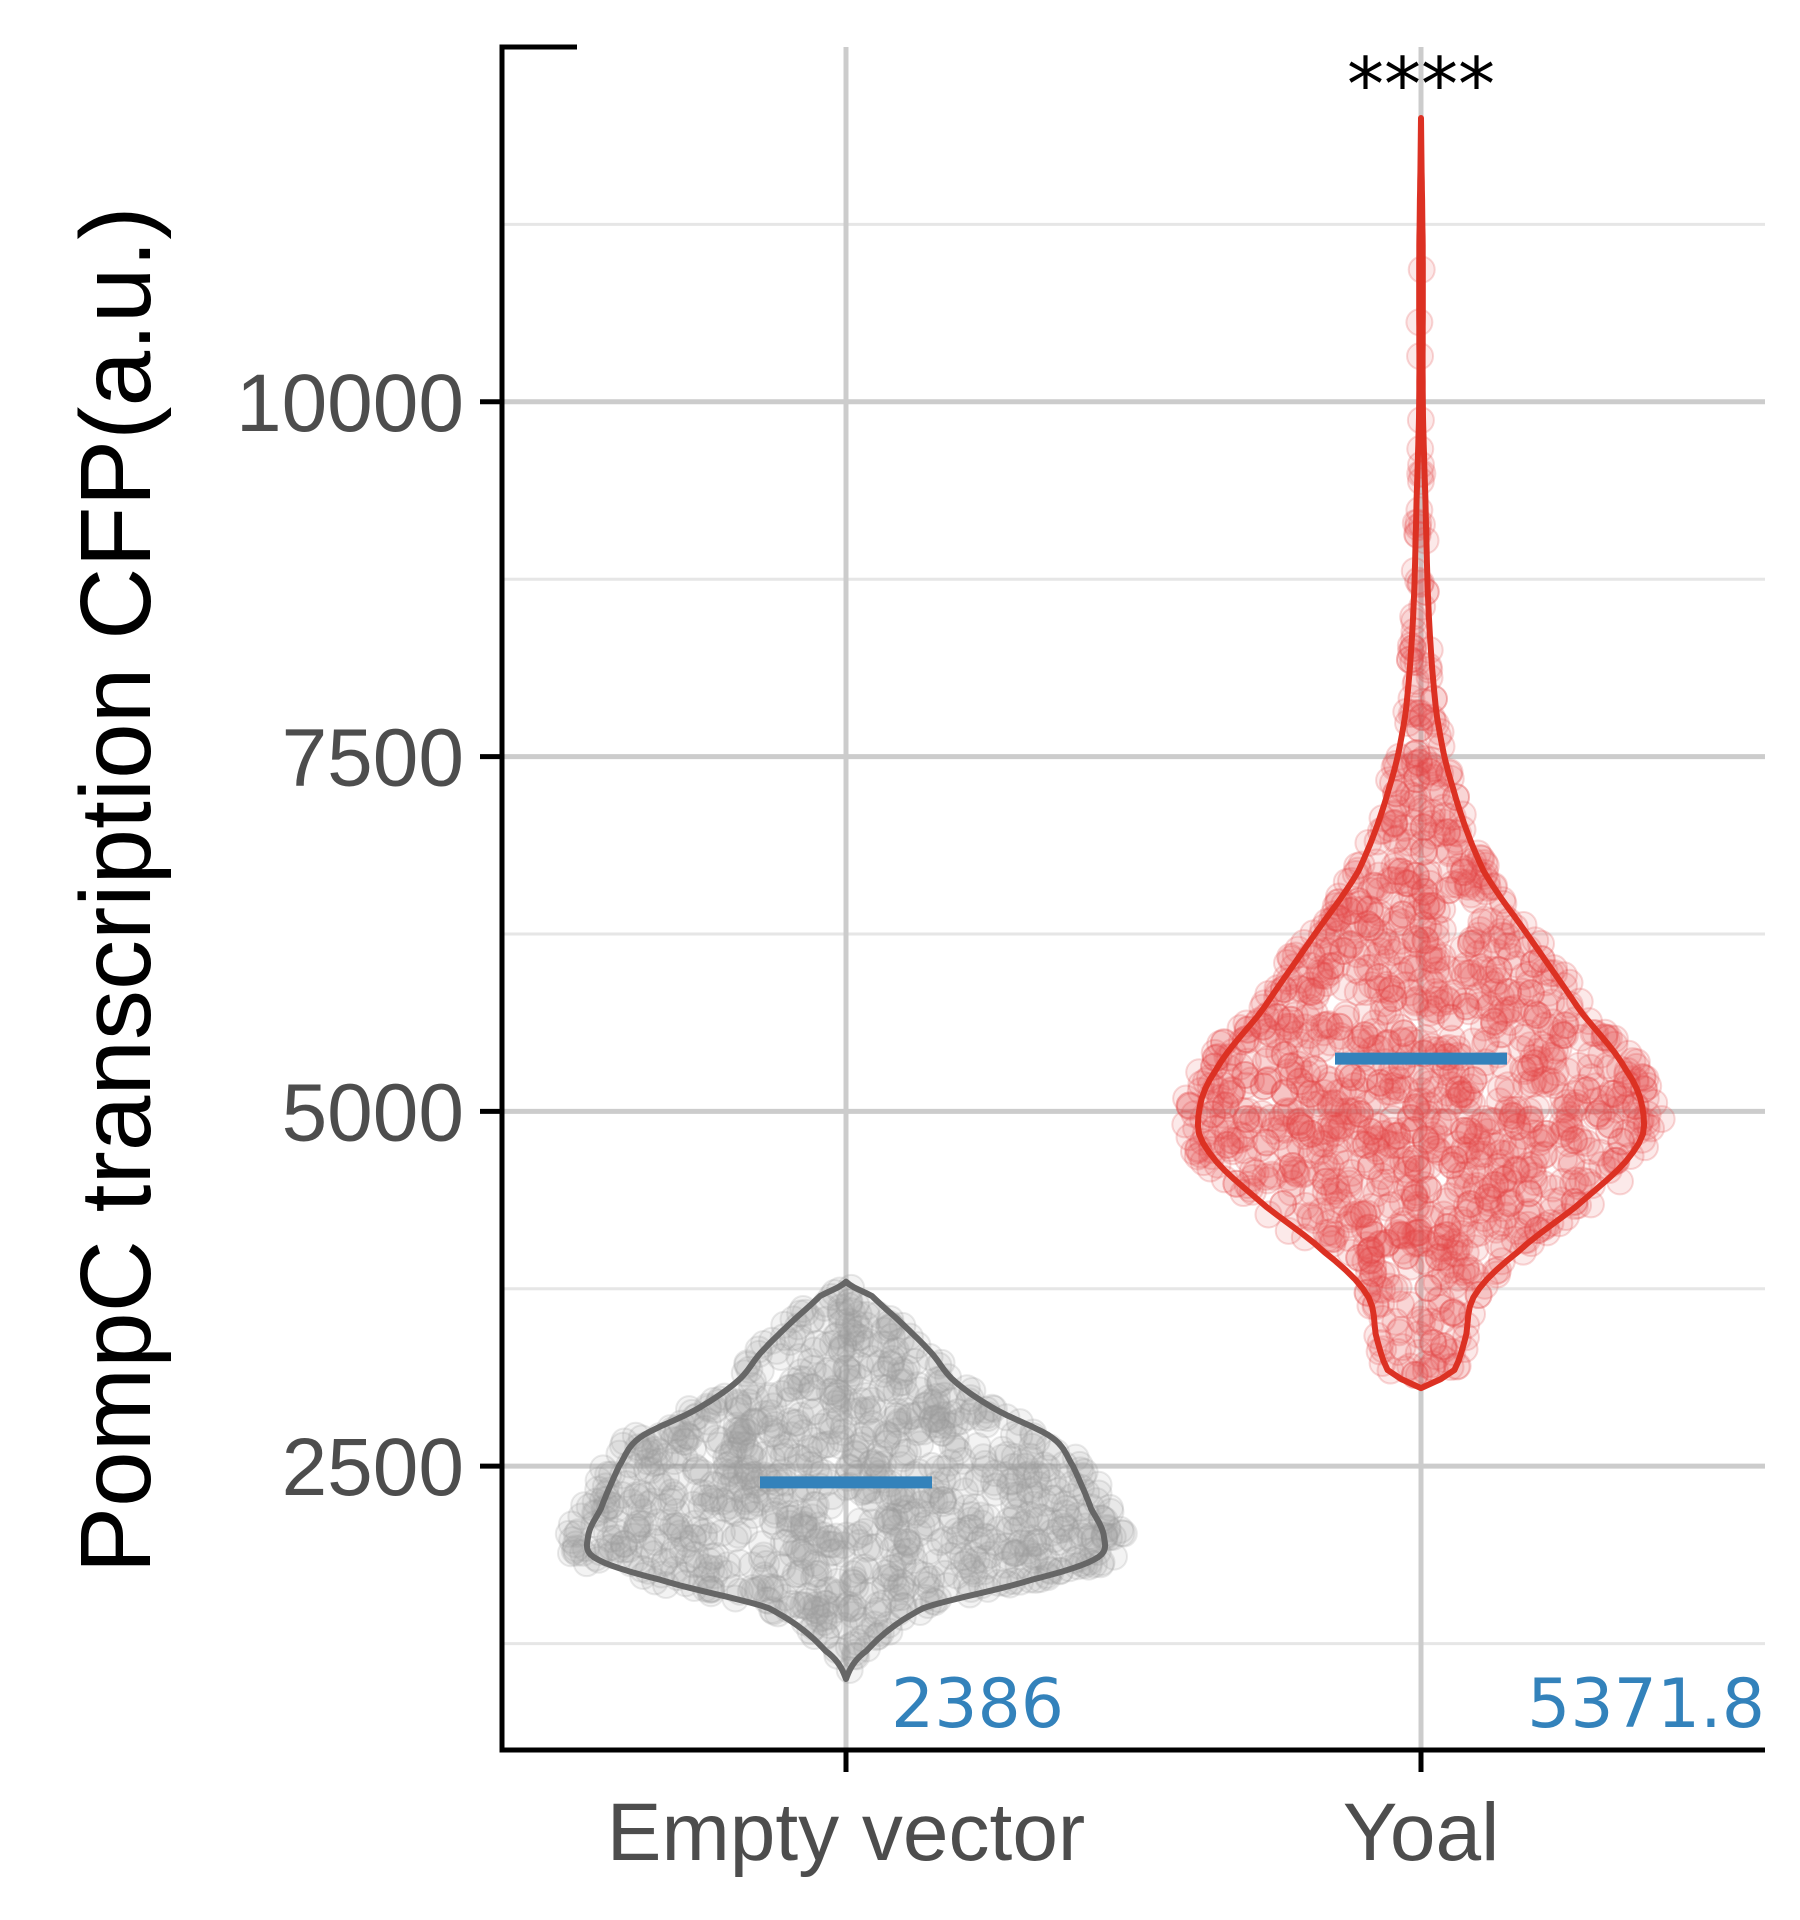  Describe the element at coordinates (1646, 1704) in the screenshot. I see `mean-label: 5371.8` at that location.